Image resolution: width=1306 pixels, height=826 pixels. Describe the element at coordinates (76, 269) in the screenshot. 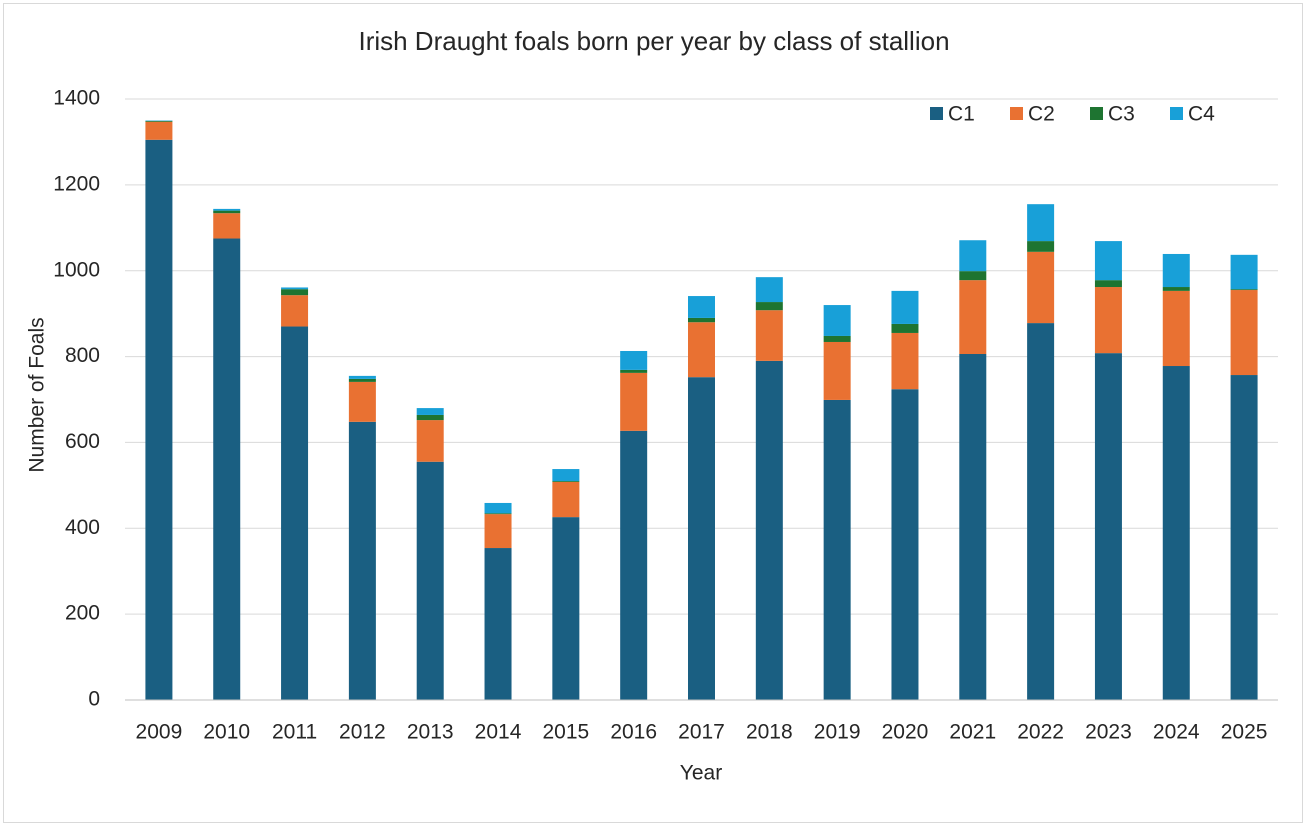

I see `y-tick-label: 1000` at that location.